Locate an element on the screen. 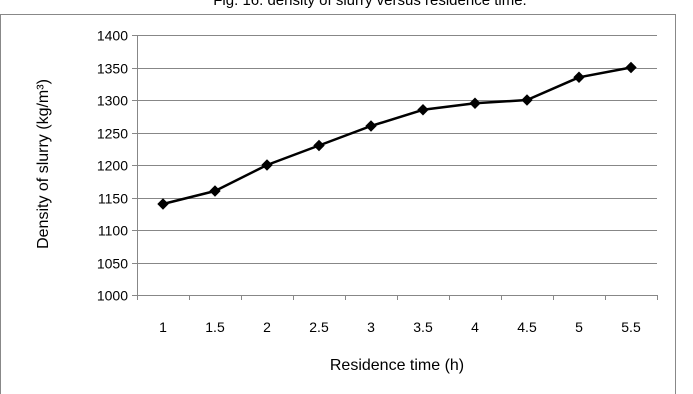 This screenshot has width=693, height=394. x-tick-label: 4.5 is located at coordinates (527, 327).